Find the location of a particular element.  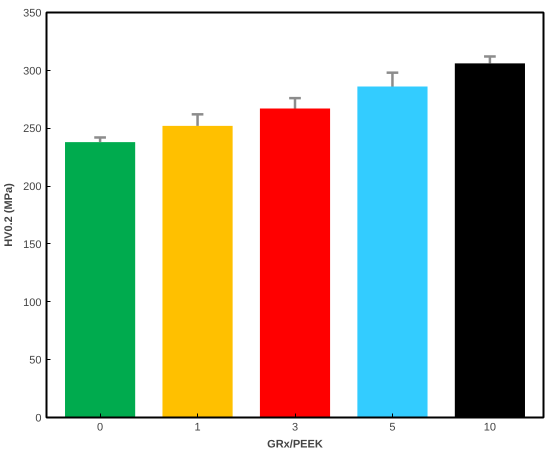

x-axis-title: GRx/PEEK is located at coordinates (295, 444).